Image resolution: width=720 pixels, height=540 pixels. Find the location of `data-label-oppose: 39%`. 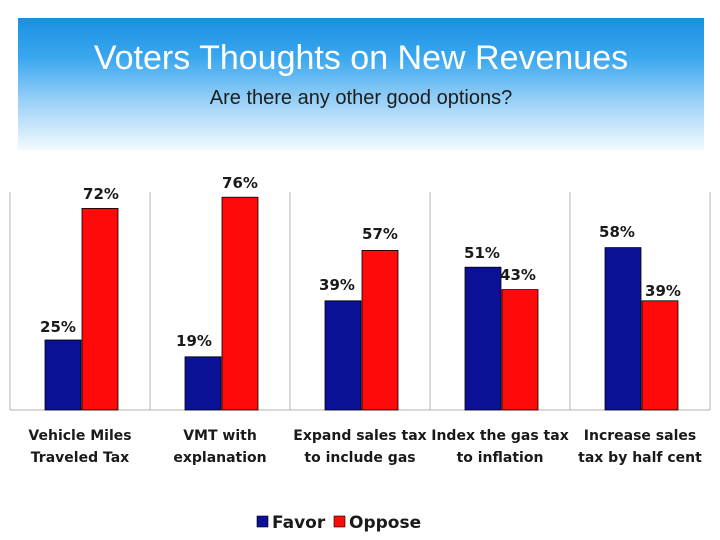

data-label-oppose: 39% is located at coordinates (663, 291).